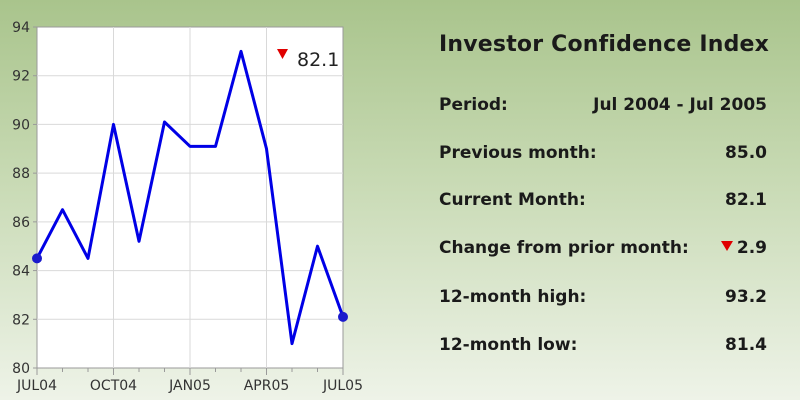 This screenshot has height=400, width=800. Describe the element at coordinates (512, 200) in the screenshot. I see `stat-label-current-month: Current Month:` at that location.